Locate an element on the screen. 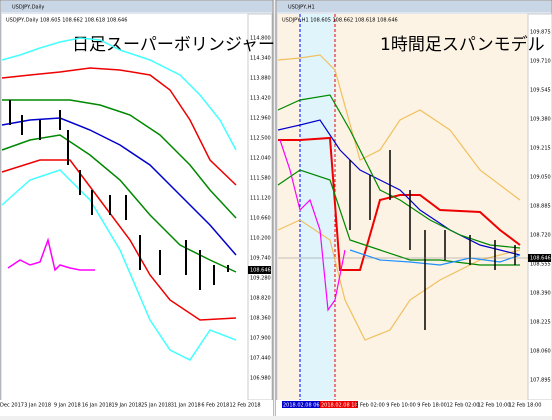  marker-label: 2018.02.08 18:00 is located at coordinates (343, 406).